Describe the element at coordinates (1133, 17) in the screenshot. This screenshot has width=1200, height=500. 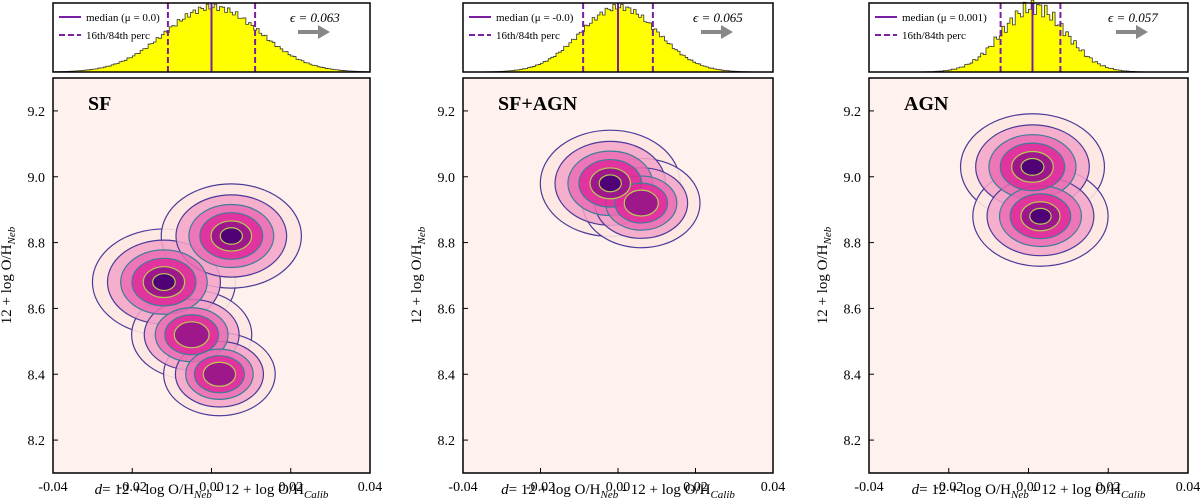
I see `epsilon-label: ϵ = 0.057` at that location.